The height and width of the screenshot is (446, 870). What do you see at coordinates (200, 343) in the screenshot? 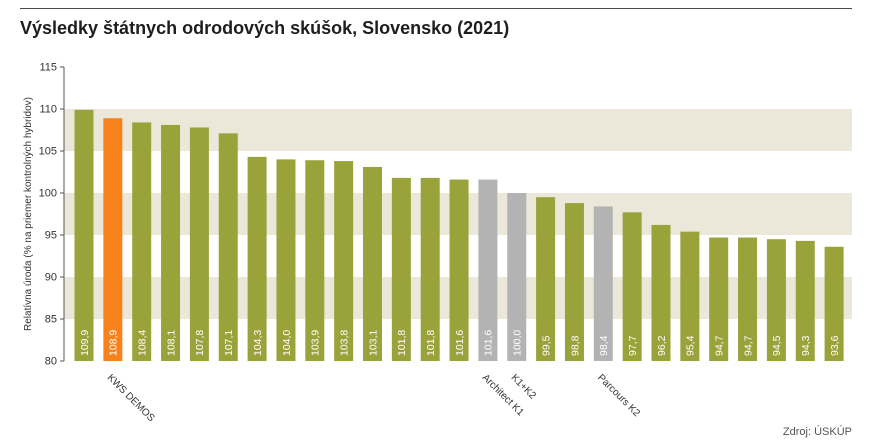
I see `bar-value-label: 107,8` at bounding box center [200, 343].